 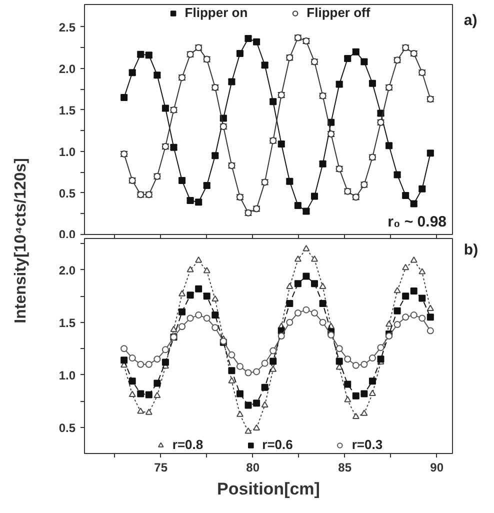 What do you see at coordinates (188, 444) in the screenshot?
I see `legend-label: r=0.8` at bounding box center [188, 444].